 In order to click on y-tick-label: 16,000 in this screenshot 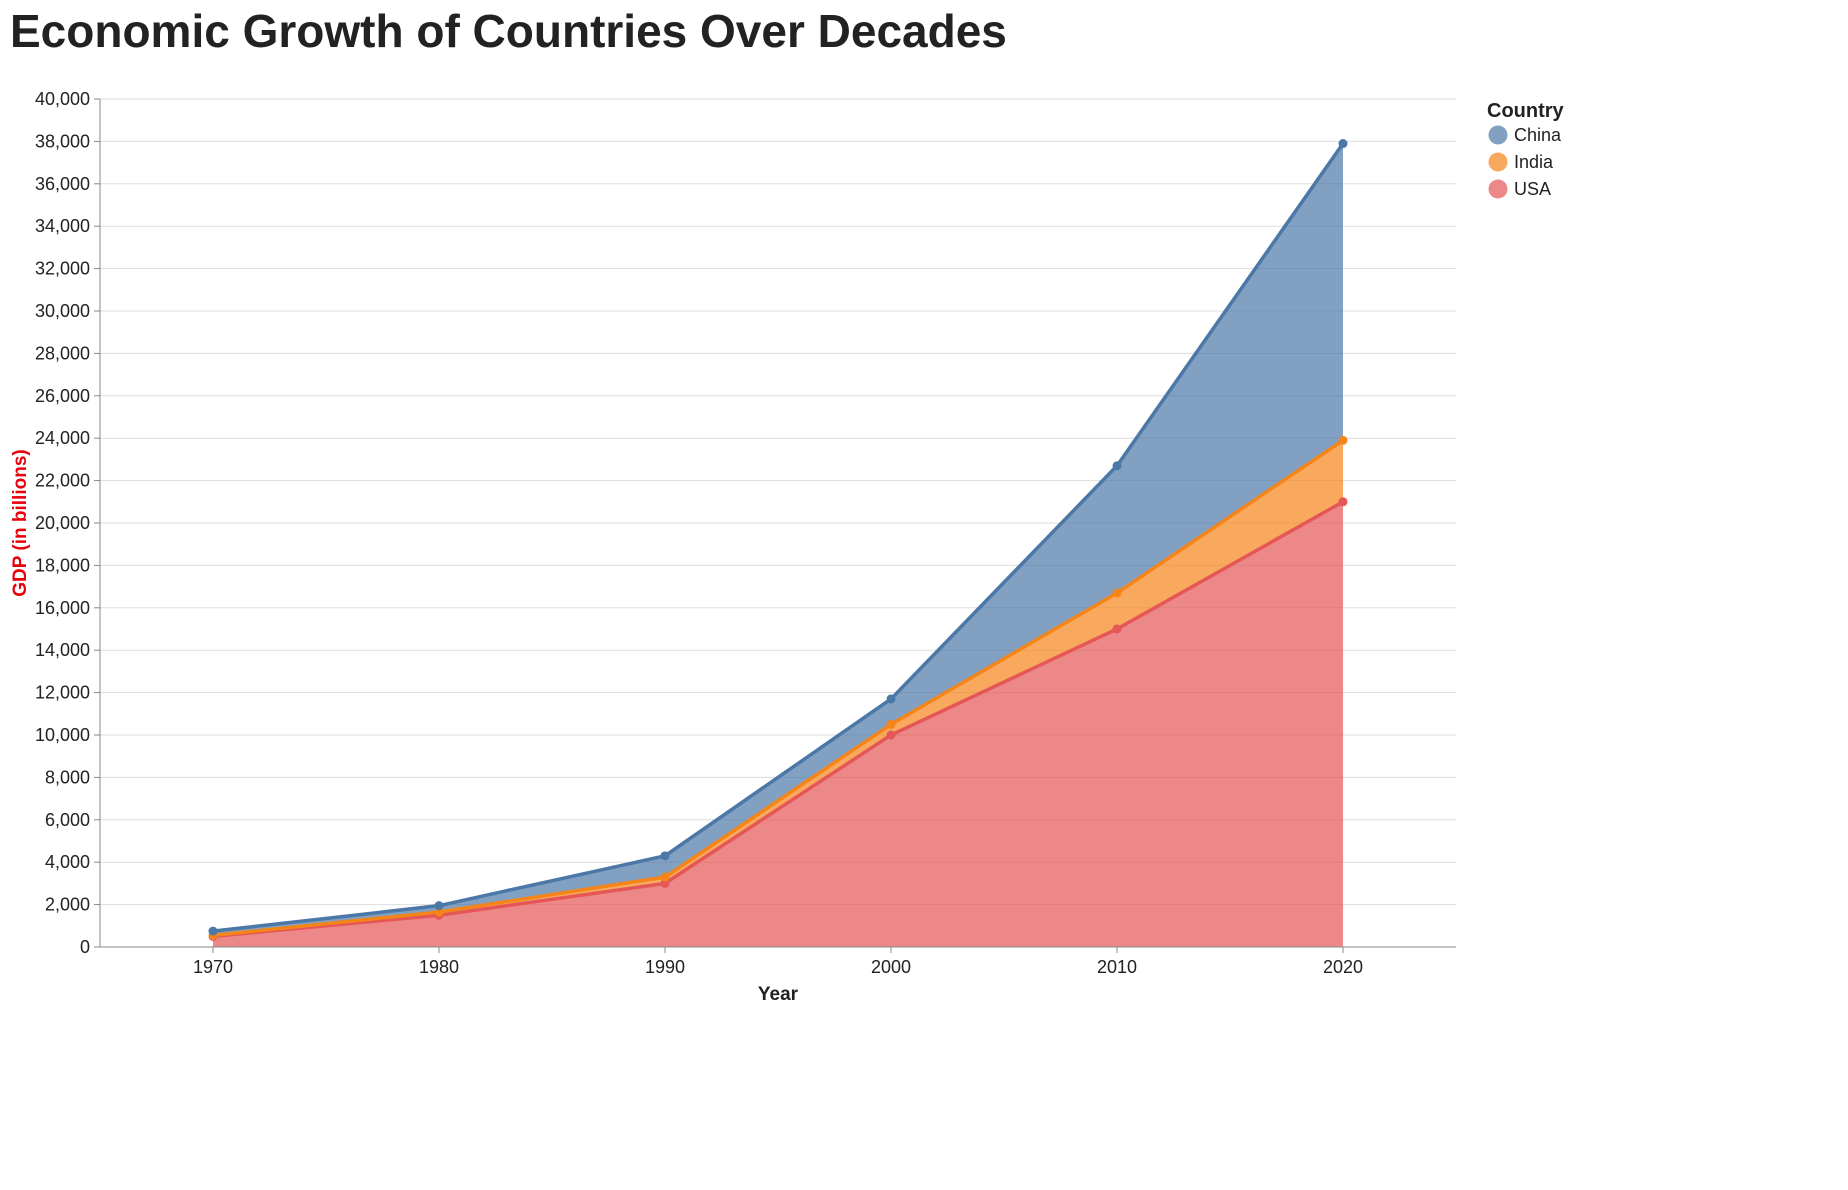, I will do `click(62, 608)`.